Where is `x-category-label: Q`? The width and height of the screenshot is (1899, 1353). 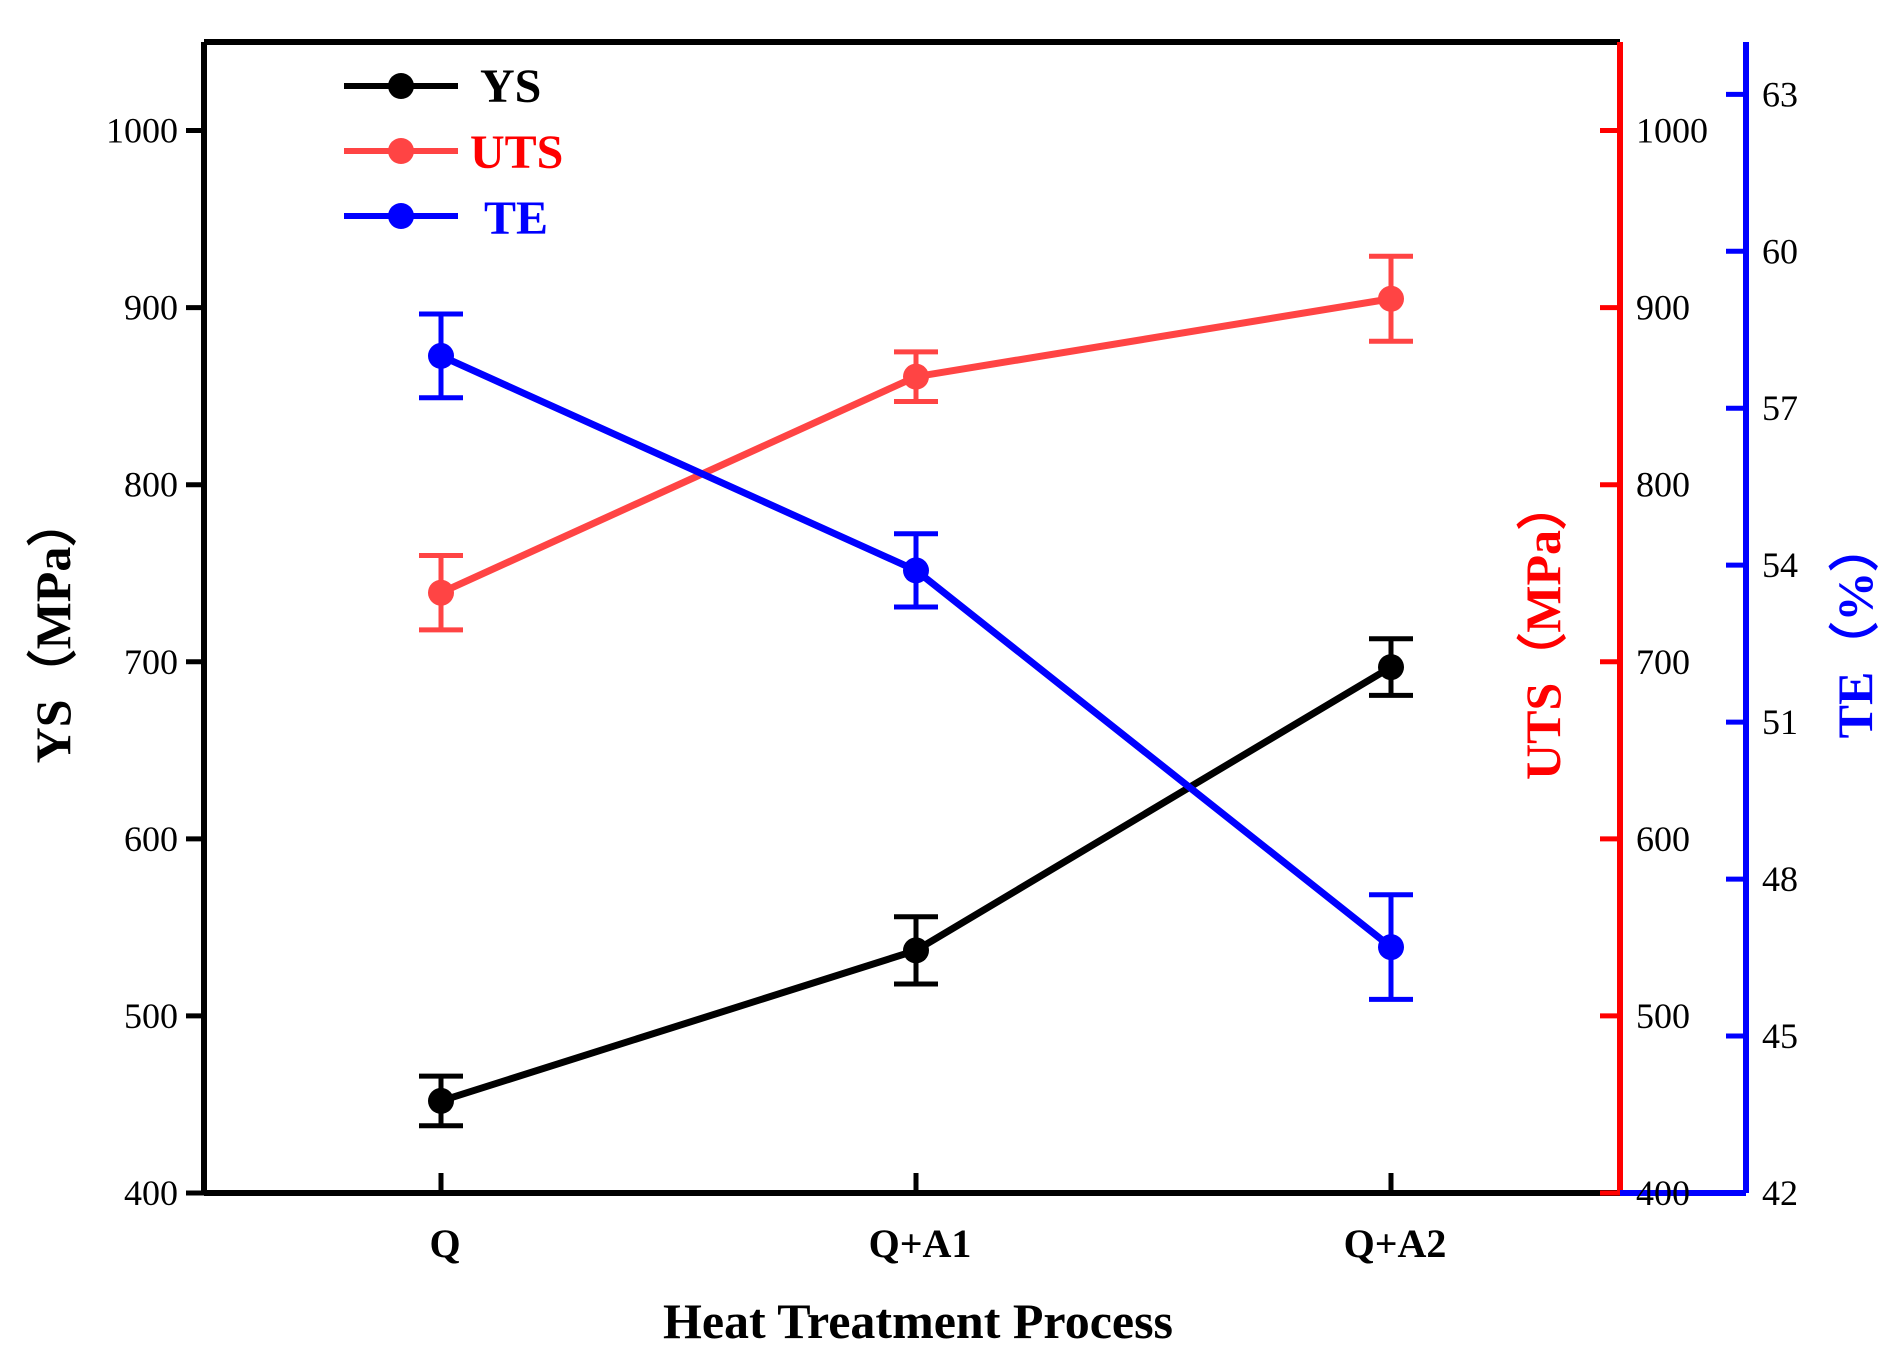
x-category-label: Q is located at coordinates (444, 1243).